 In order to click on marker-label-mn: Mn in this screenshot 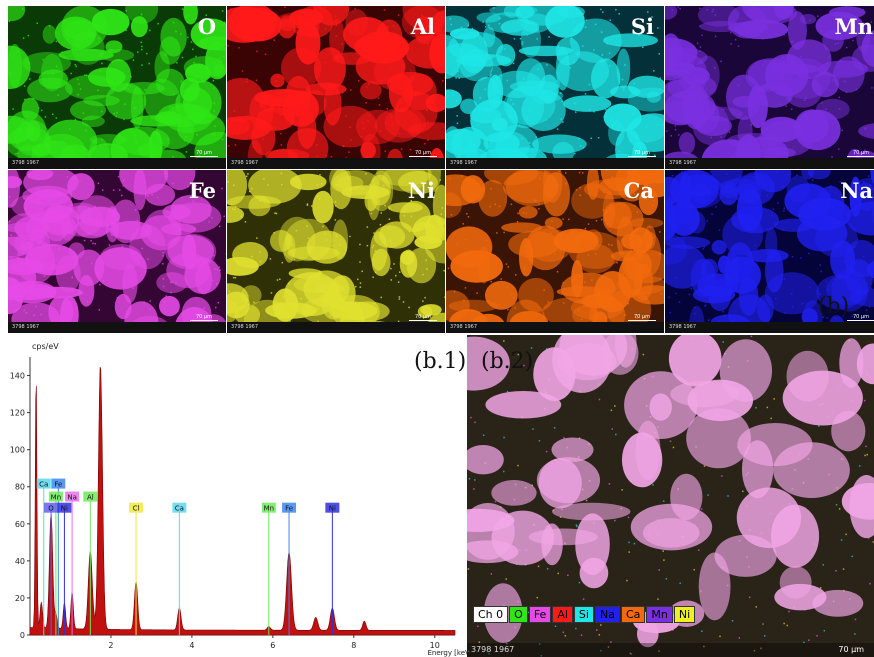, I will do `click(269, 509)`.